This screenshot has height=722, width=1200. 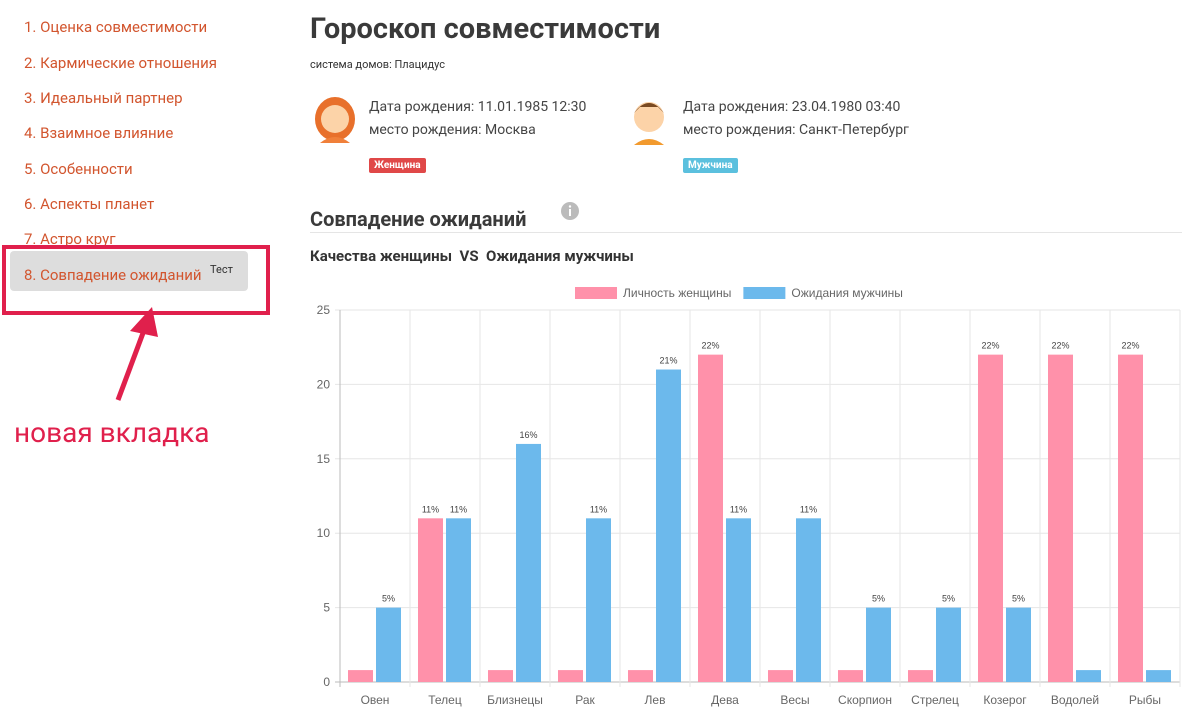 I want to click on nav-item: 7. Астро круг, so click(x=70, y=239).